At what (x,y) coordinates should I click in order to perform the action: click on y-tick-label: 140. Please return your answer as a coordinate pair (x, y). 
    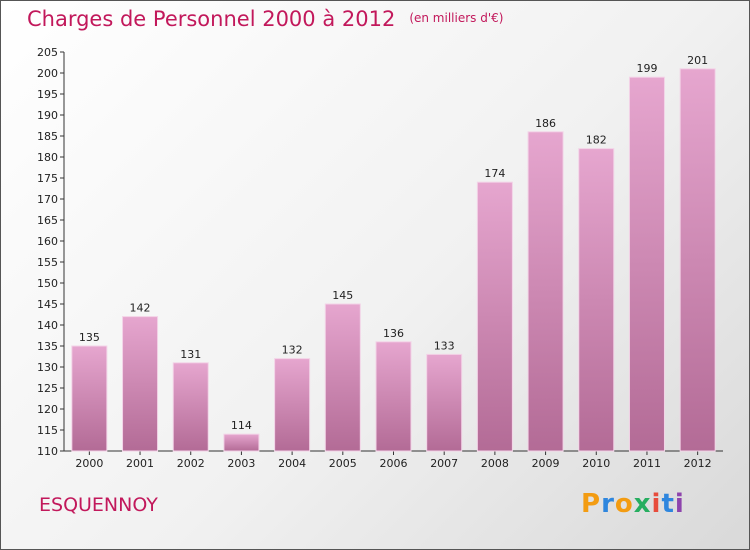
    Looking at the image, I should click on (47, 325).